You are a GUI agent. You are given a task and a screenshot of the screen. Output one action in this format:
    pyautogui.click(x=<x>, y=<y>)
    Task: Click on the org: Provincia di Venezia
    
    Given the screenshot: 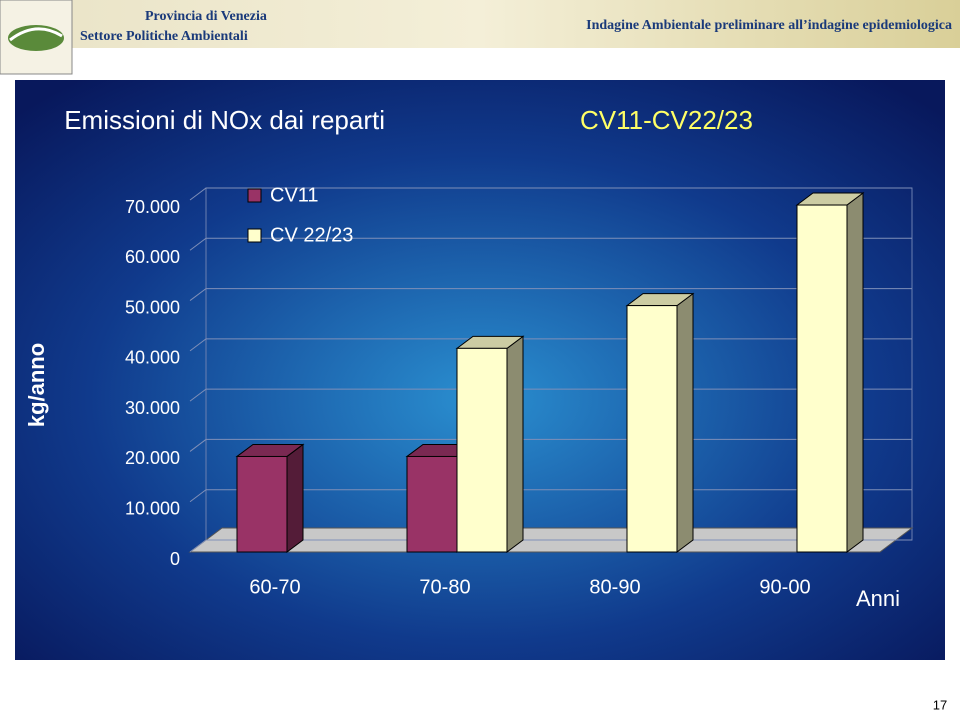 What is the action you would take?
    pyautogui.click(x=206, y=16)
    